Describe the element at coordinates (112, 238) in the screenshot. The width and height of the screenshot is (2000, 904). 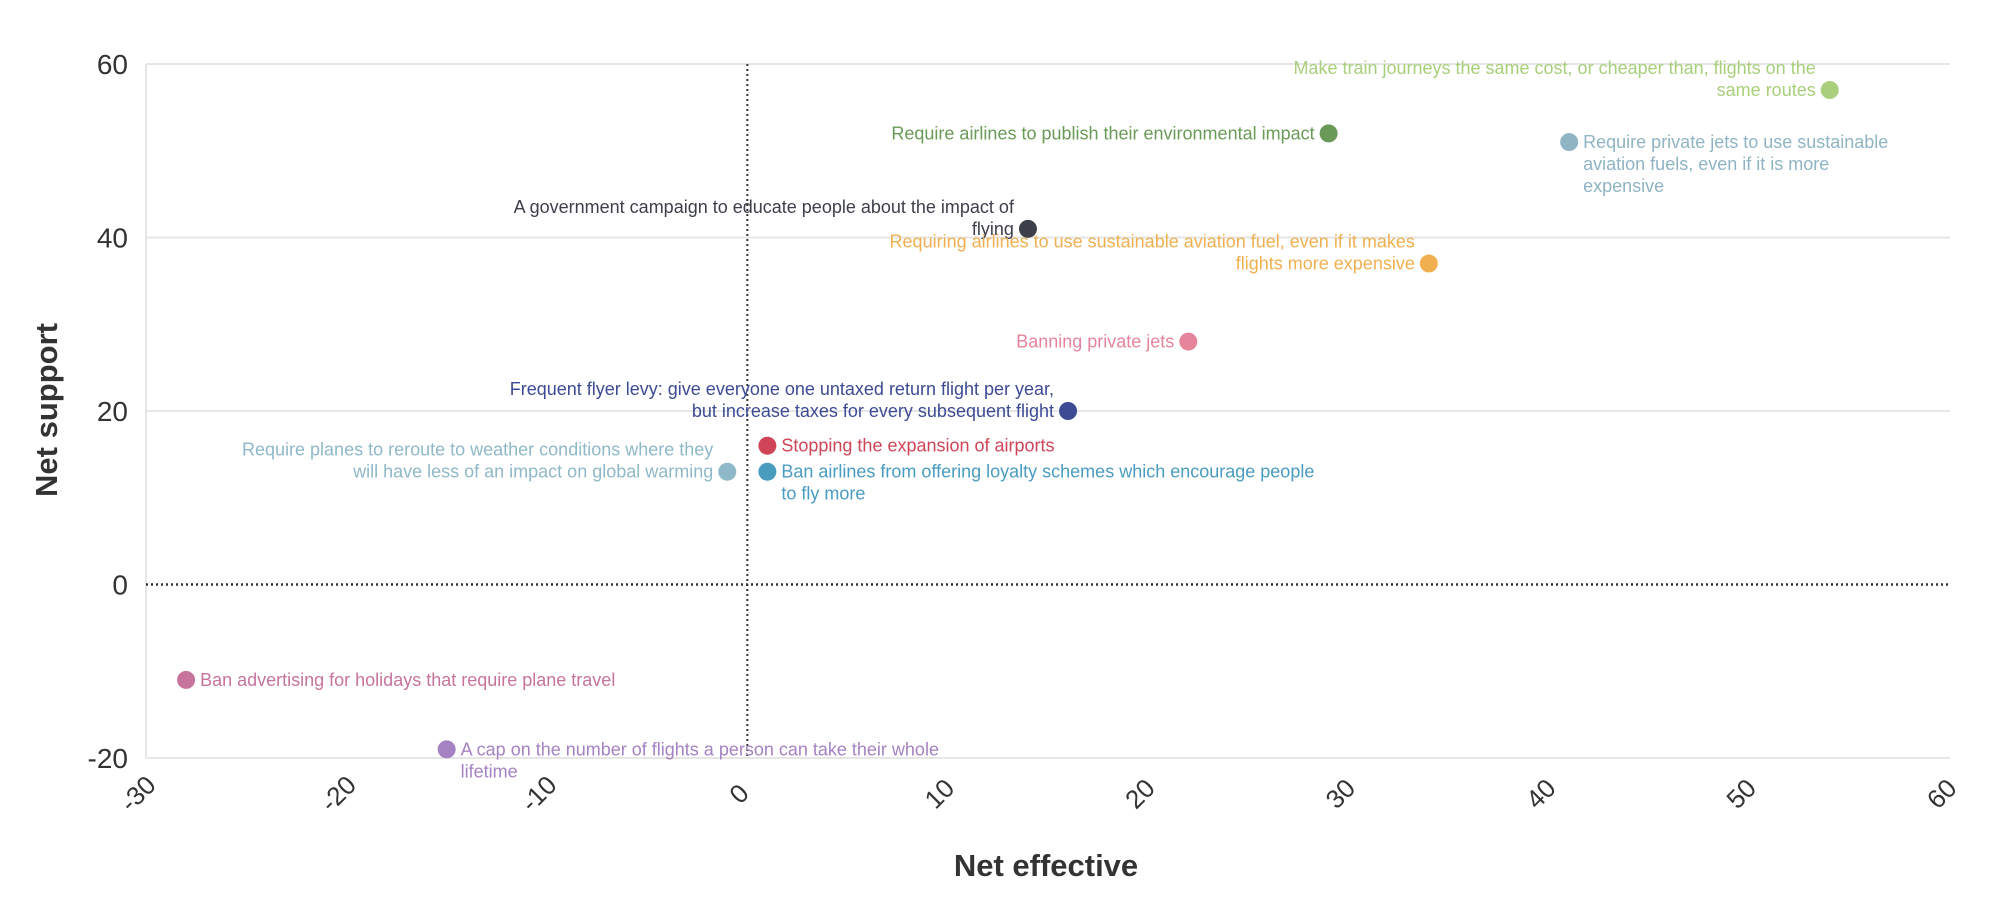
I see `y-tick-label: 40` at that location.